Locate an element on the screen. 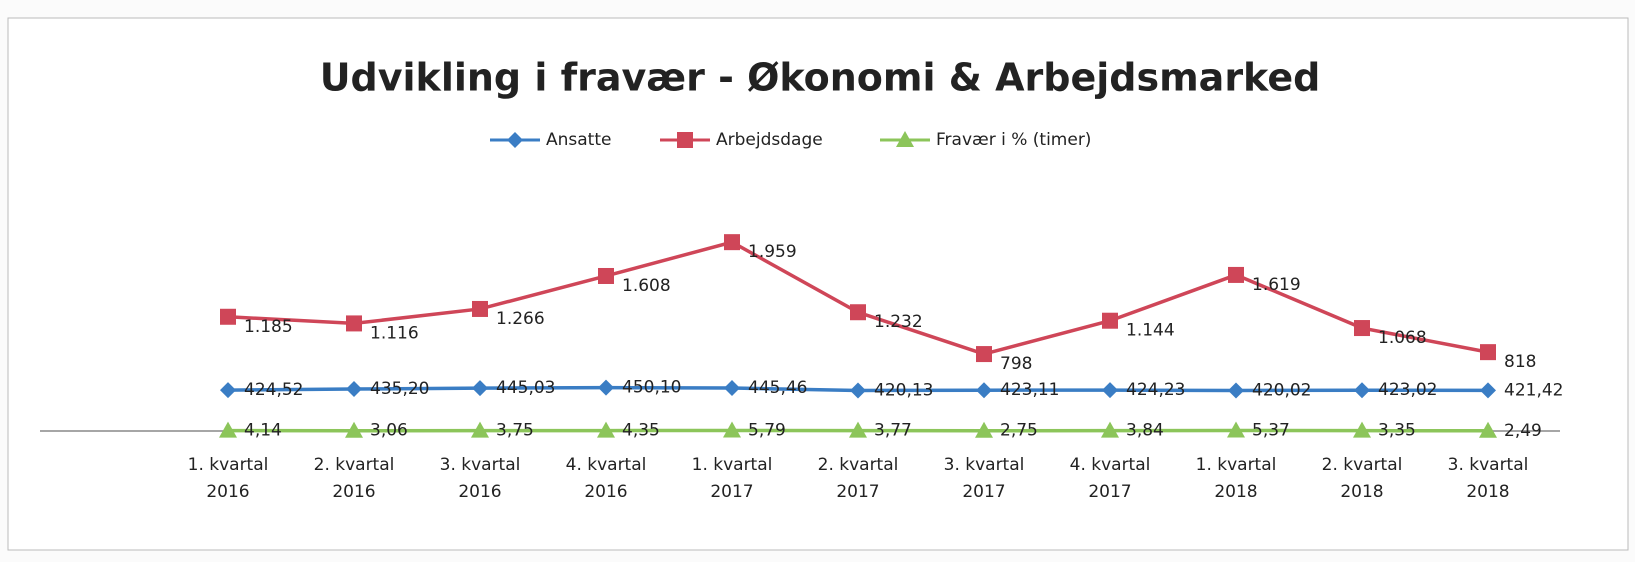 The height and width of the screenshot is (562, 1635). x-tick-label: 4. kvartal 2016 is located at coordinates (606, 478).